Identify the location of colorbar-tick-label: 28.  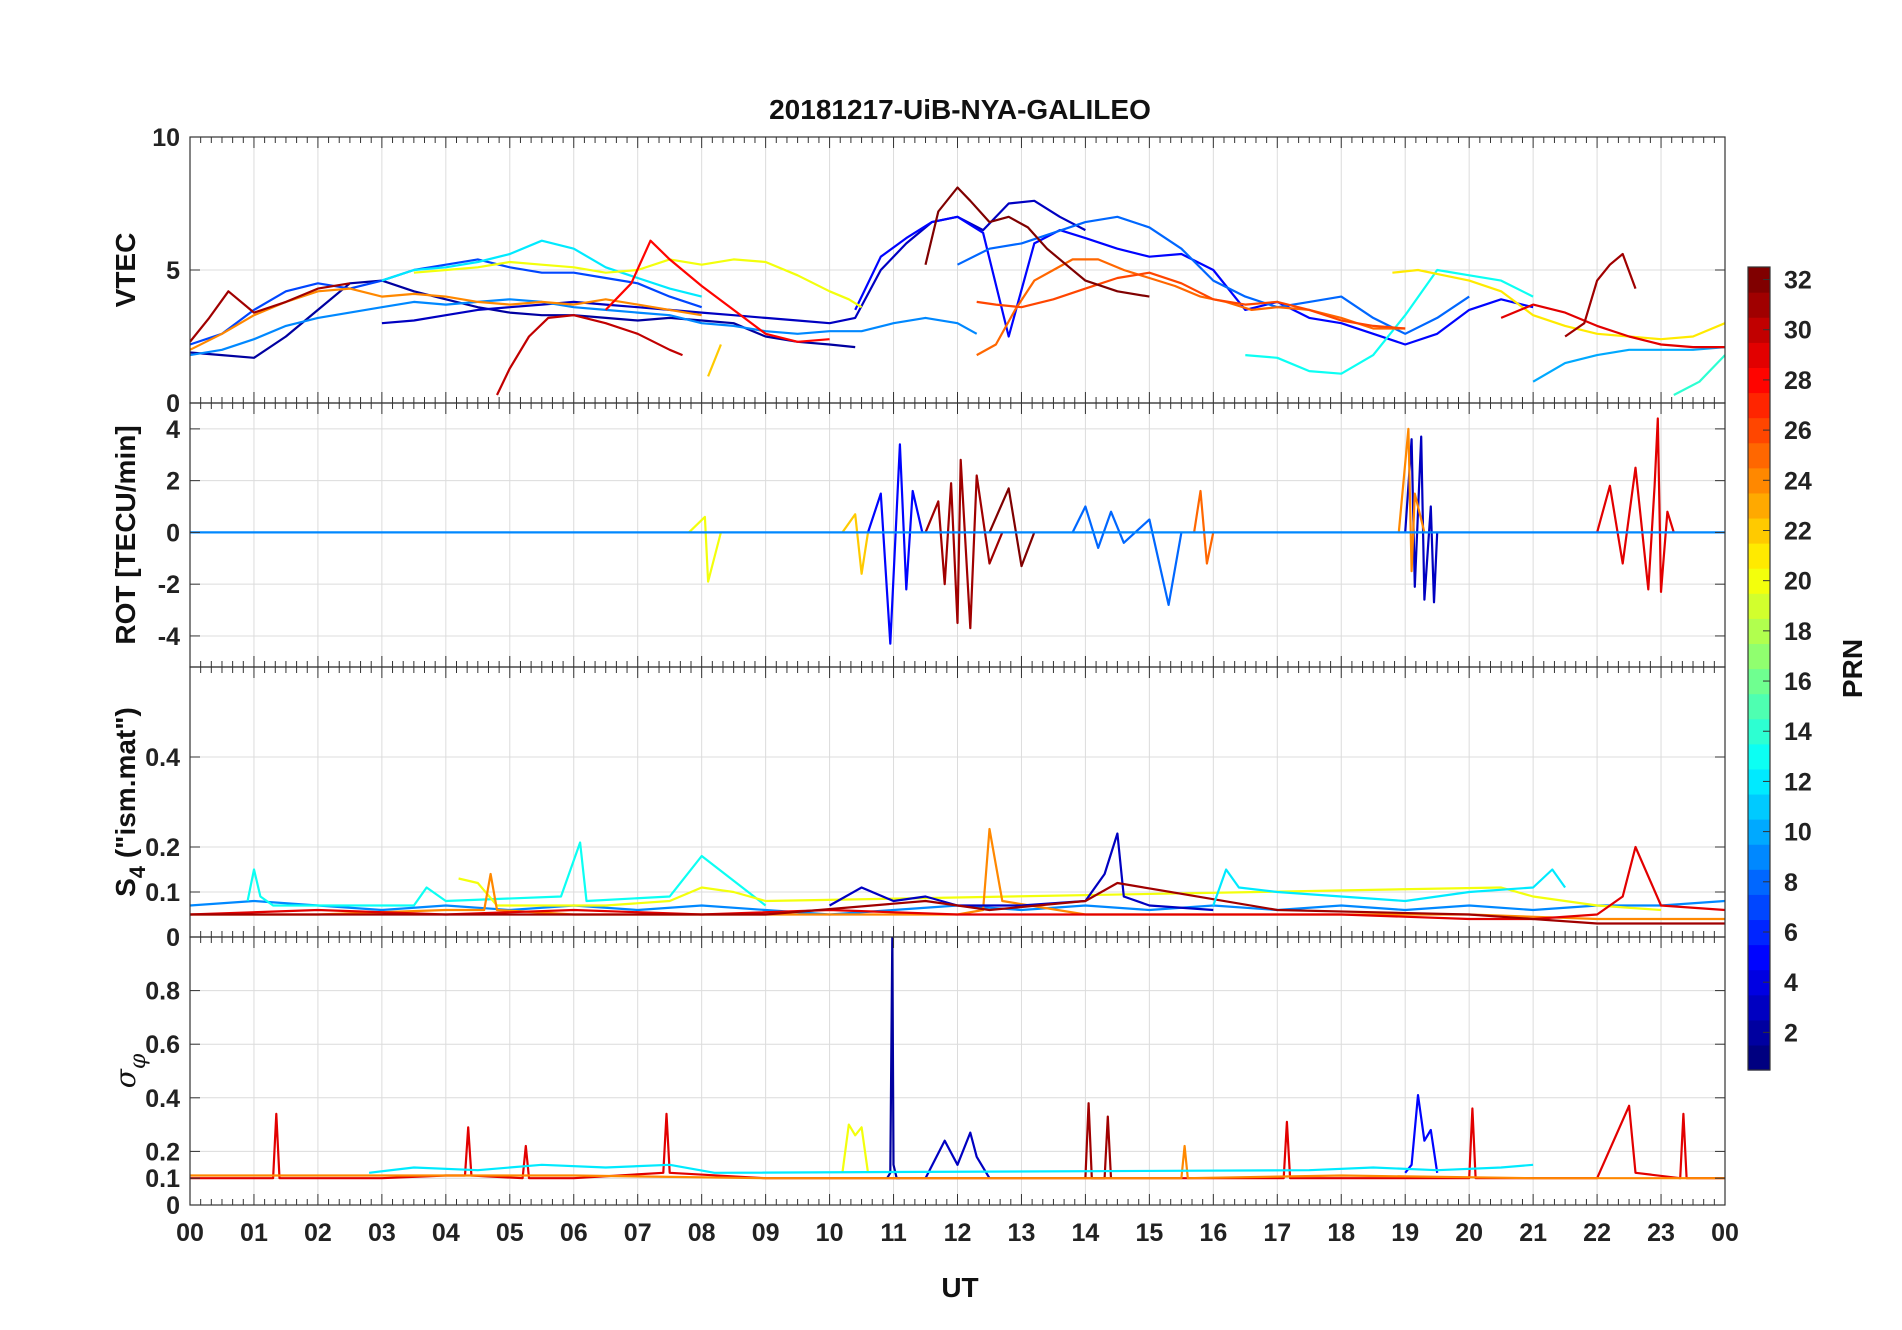
(1798, 381).